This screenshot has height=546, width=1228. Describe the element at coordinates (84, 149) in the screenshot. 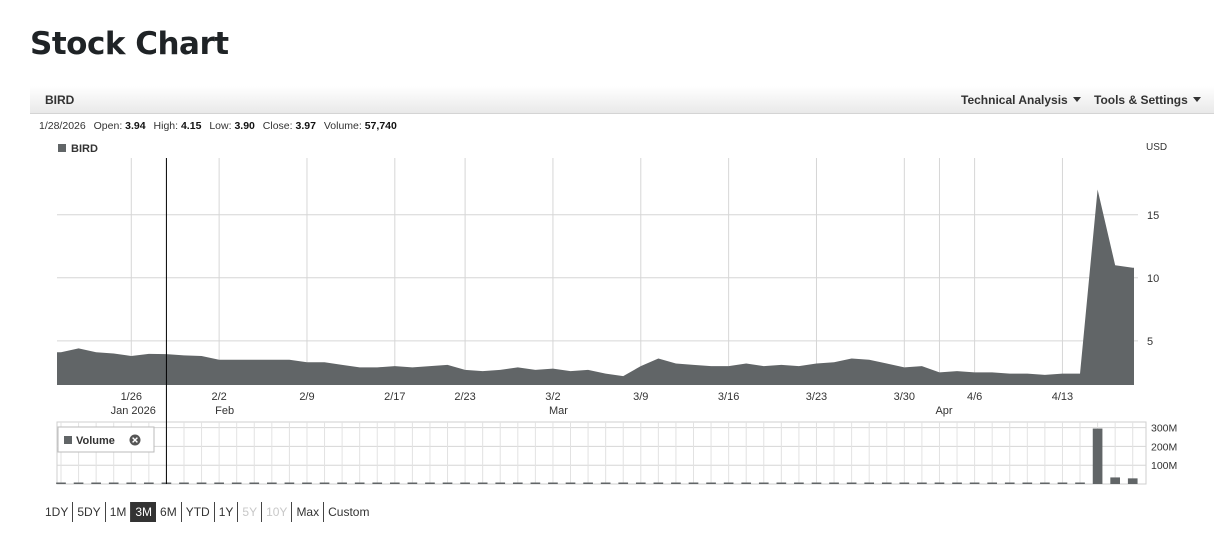

I see `price-legend-label: BIRD` at that location.